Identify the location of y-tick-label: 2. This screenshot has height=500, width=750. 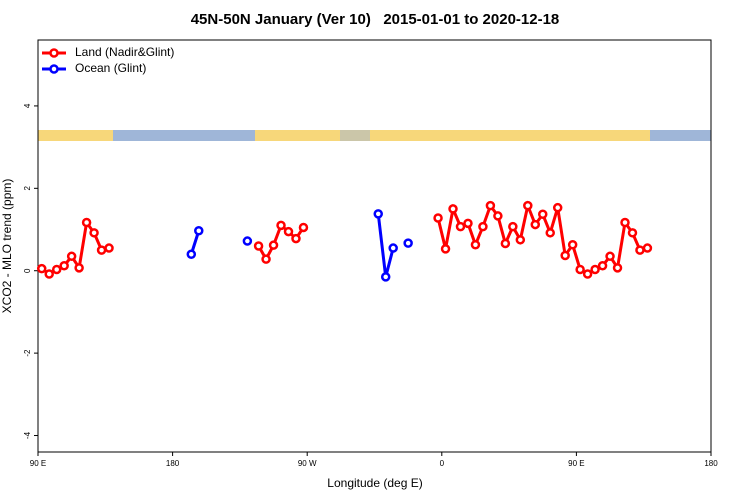
(27, 188).